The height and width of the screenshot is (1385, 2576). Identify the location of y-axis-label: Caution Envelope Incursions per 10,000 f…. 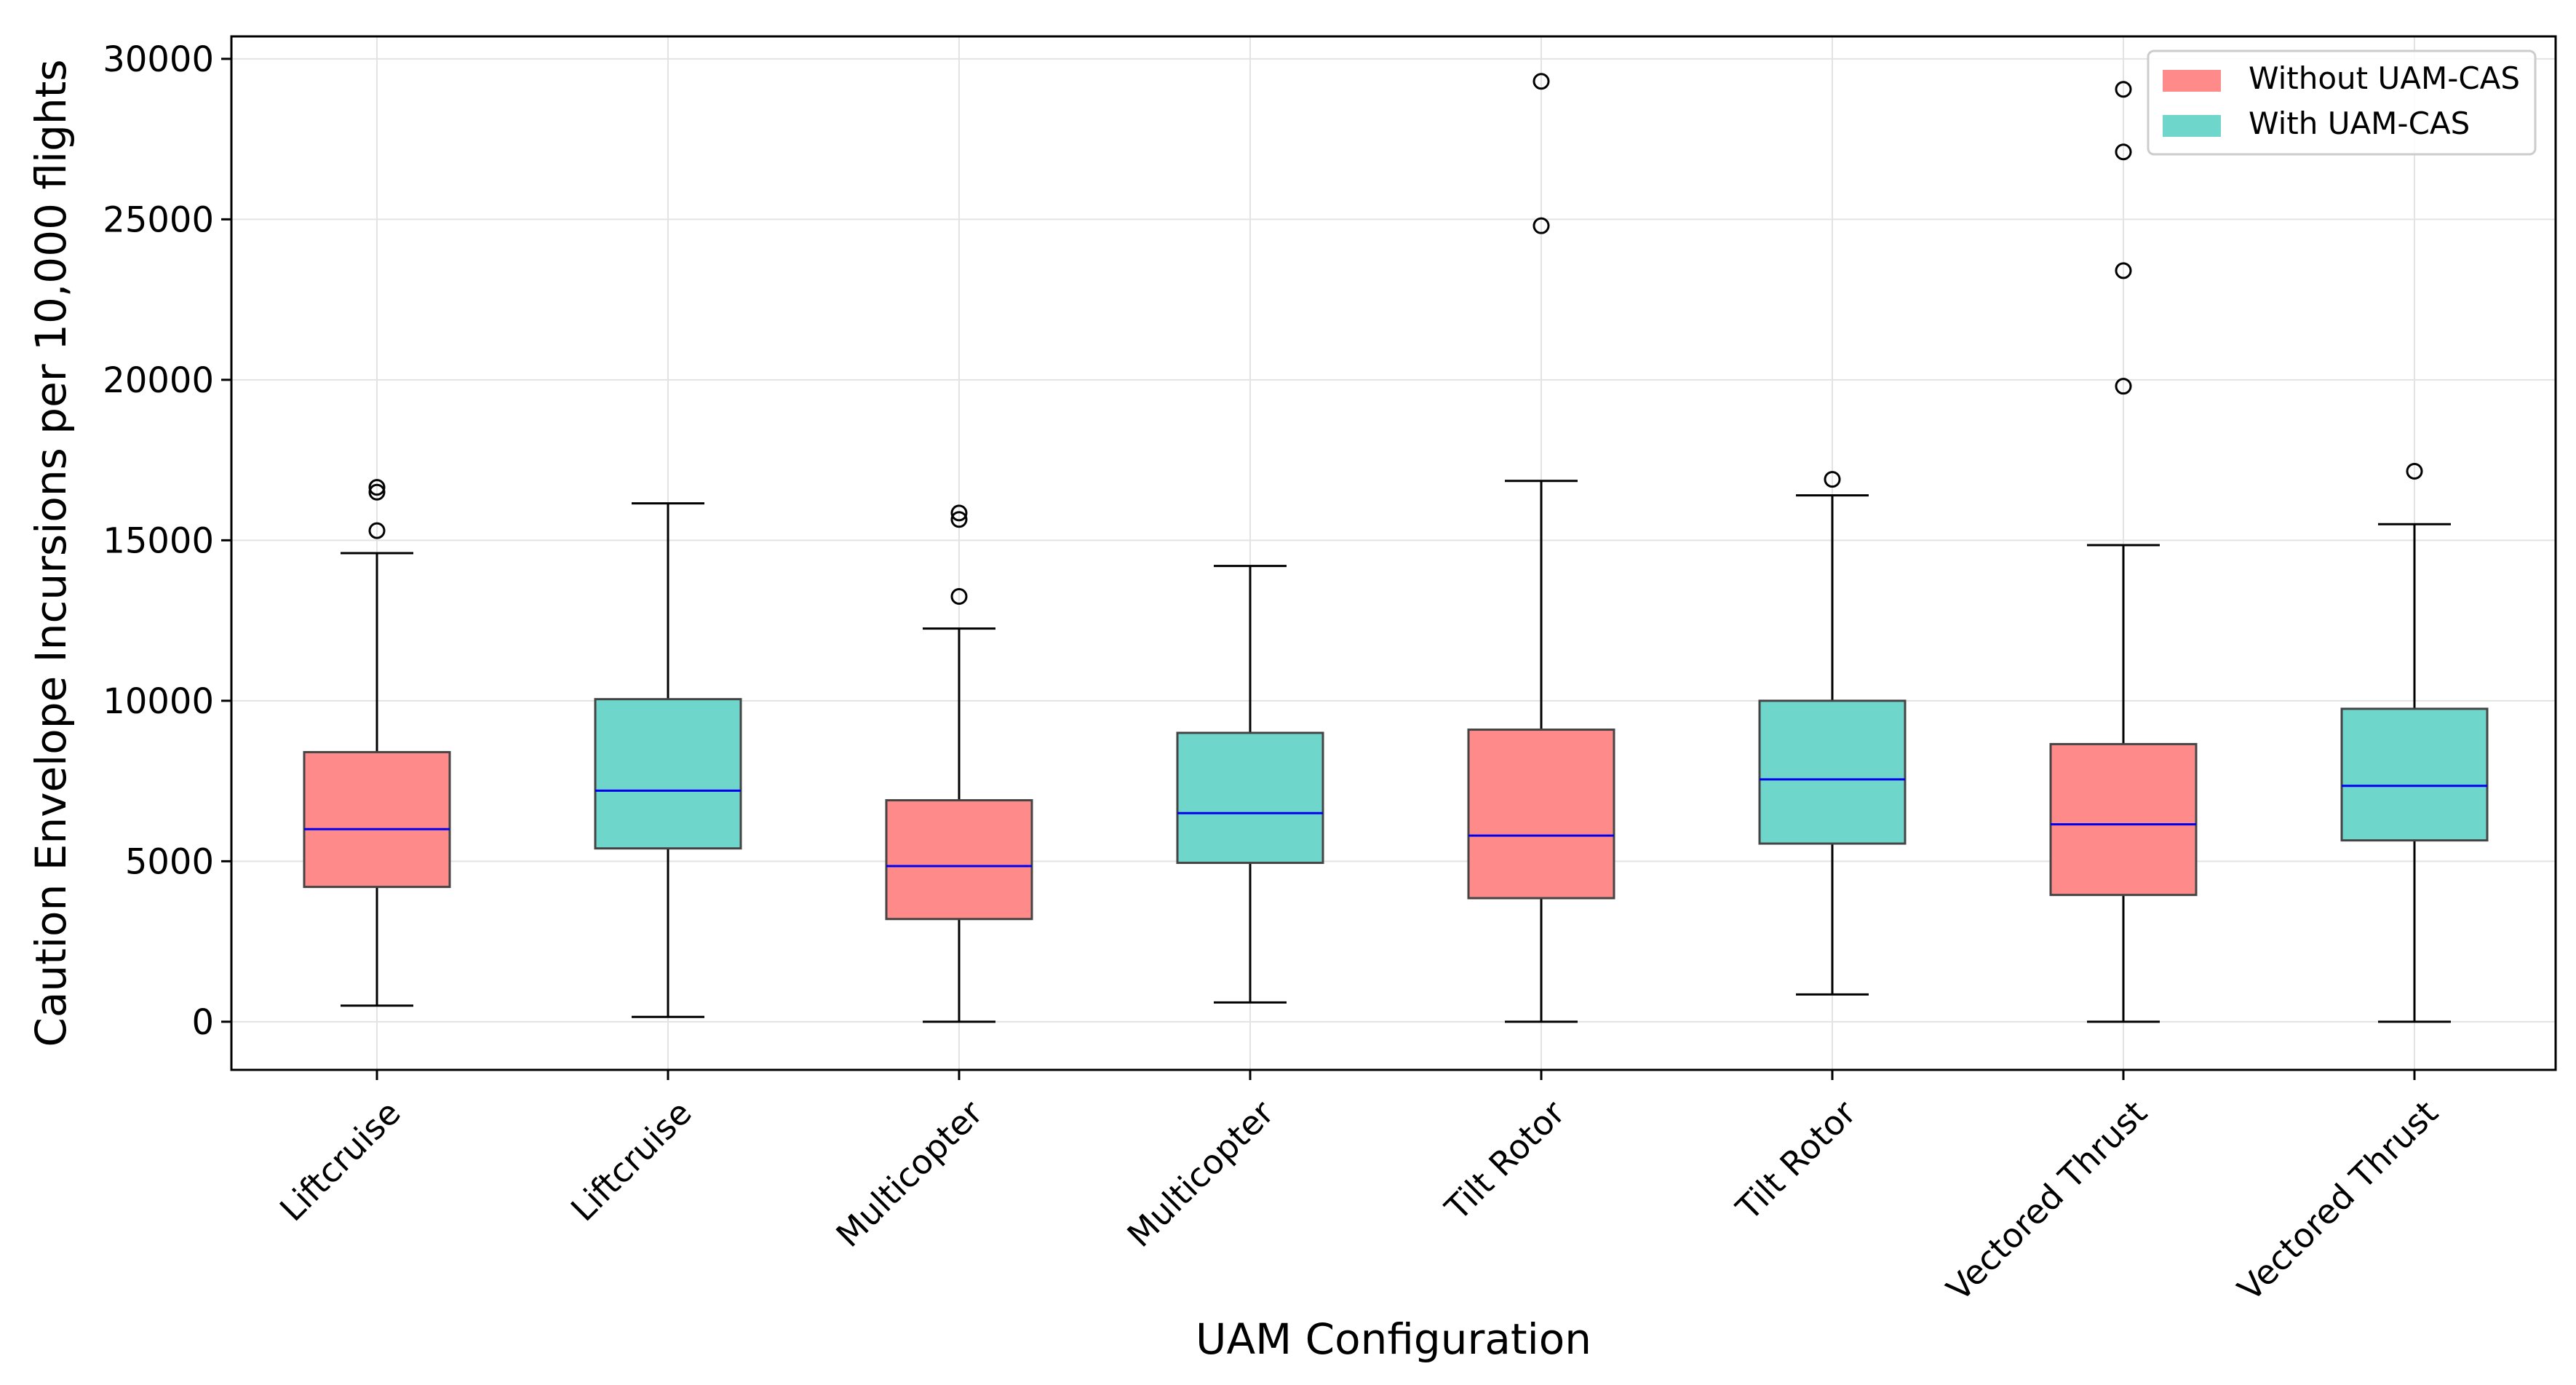
(51, 553).